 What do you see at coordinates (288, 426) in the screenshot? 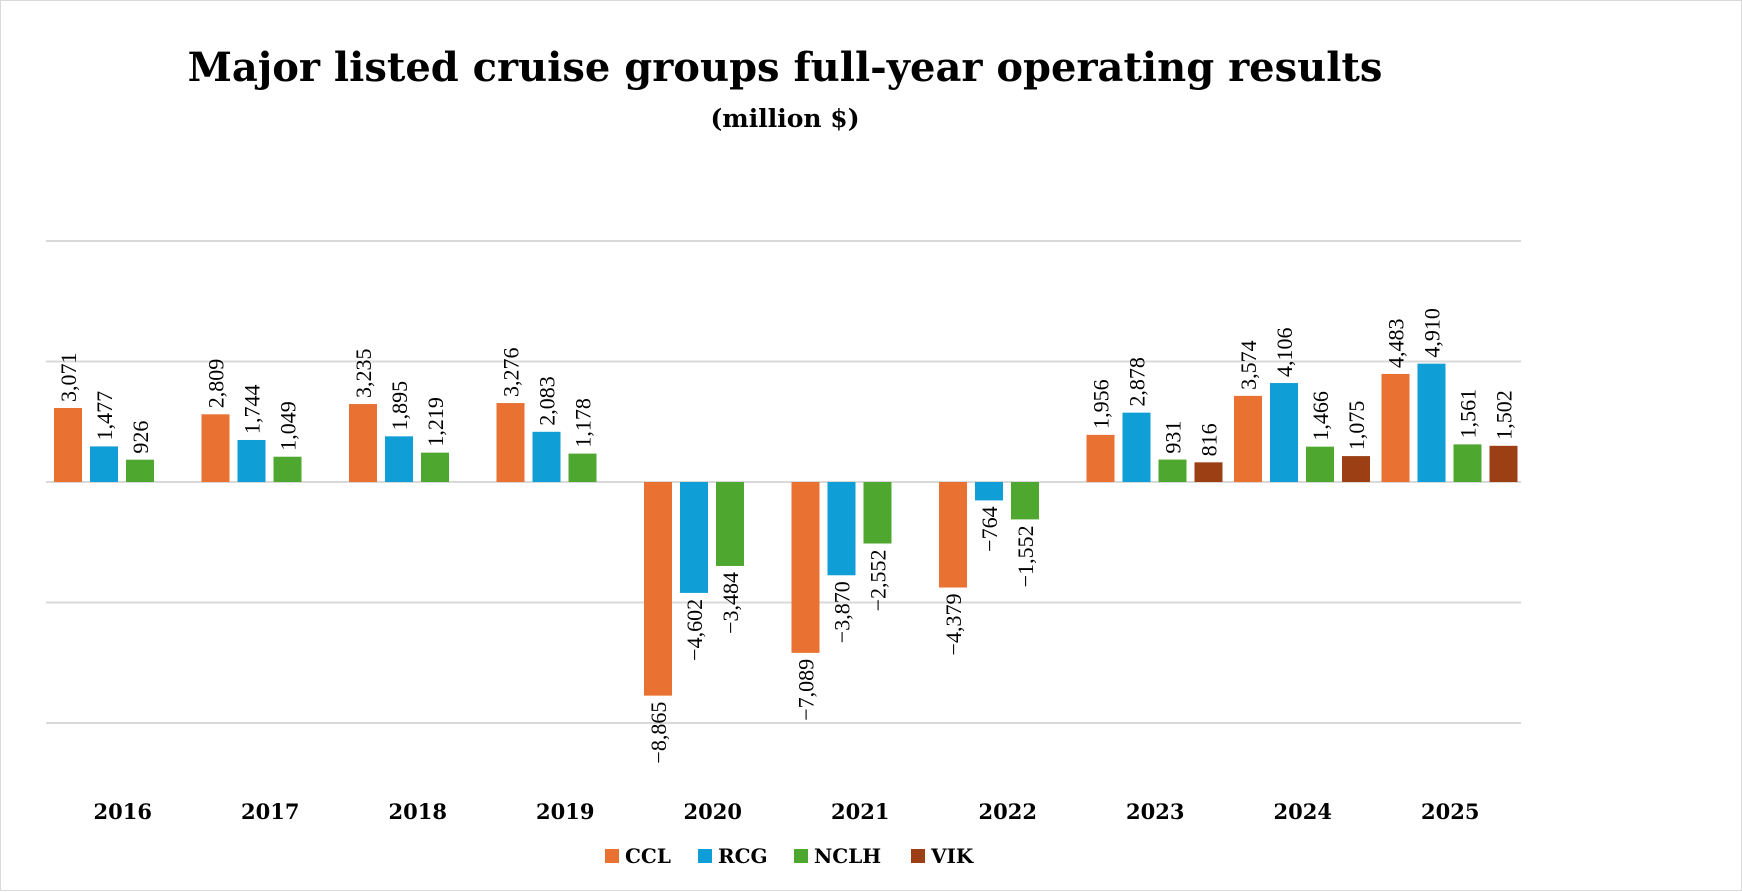
I see `data-label: 1,049` at bounding box center [288, 426].